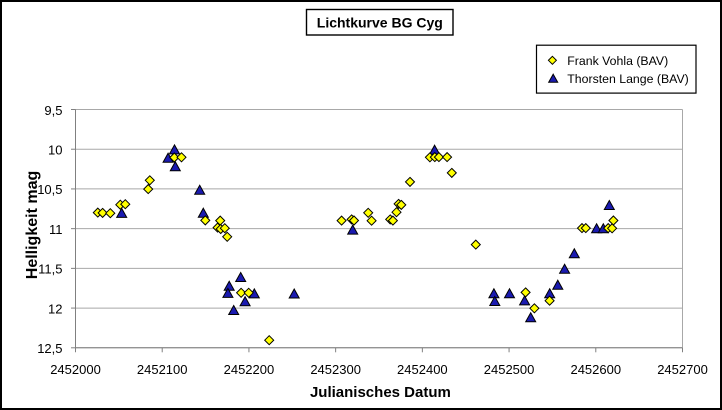  I want to click on svg-text: 9,5, so click(53, 110).